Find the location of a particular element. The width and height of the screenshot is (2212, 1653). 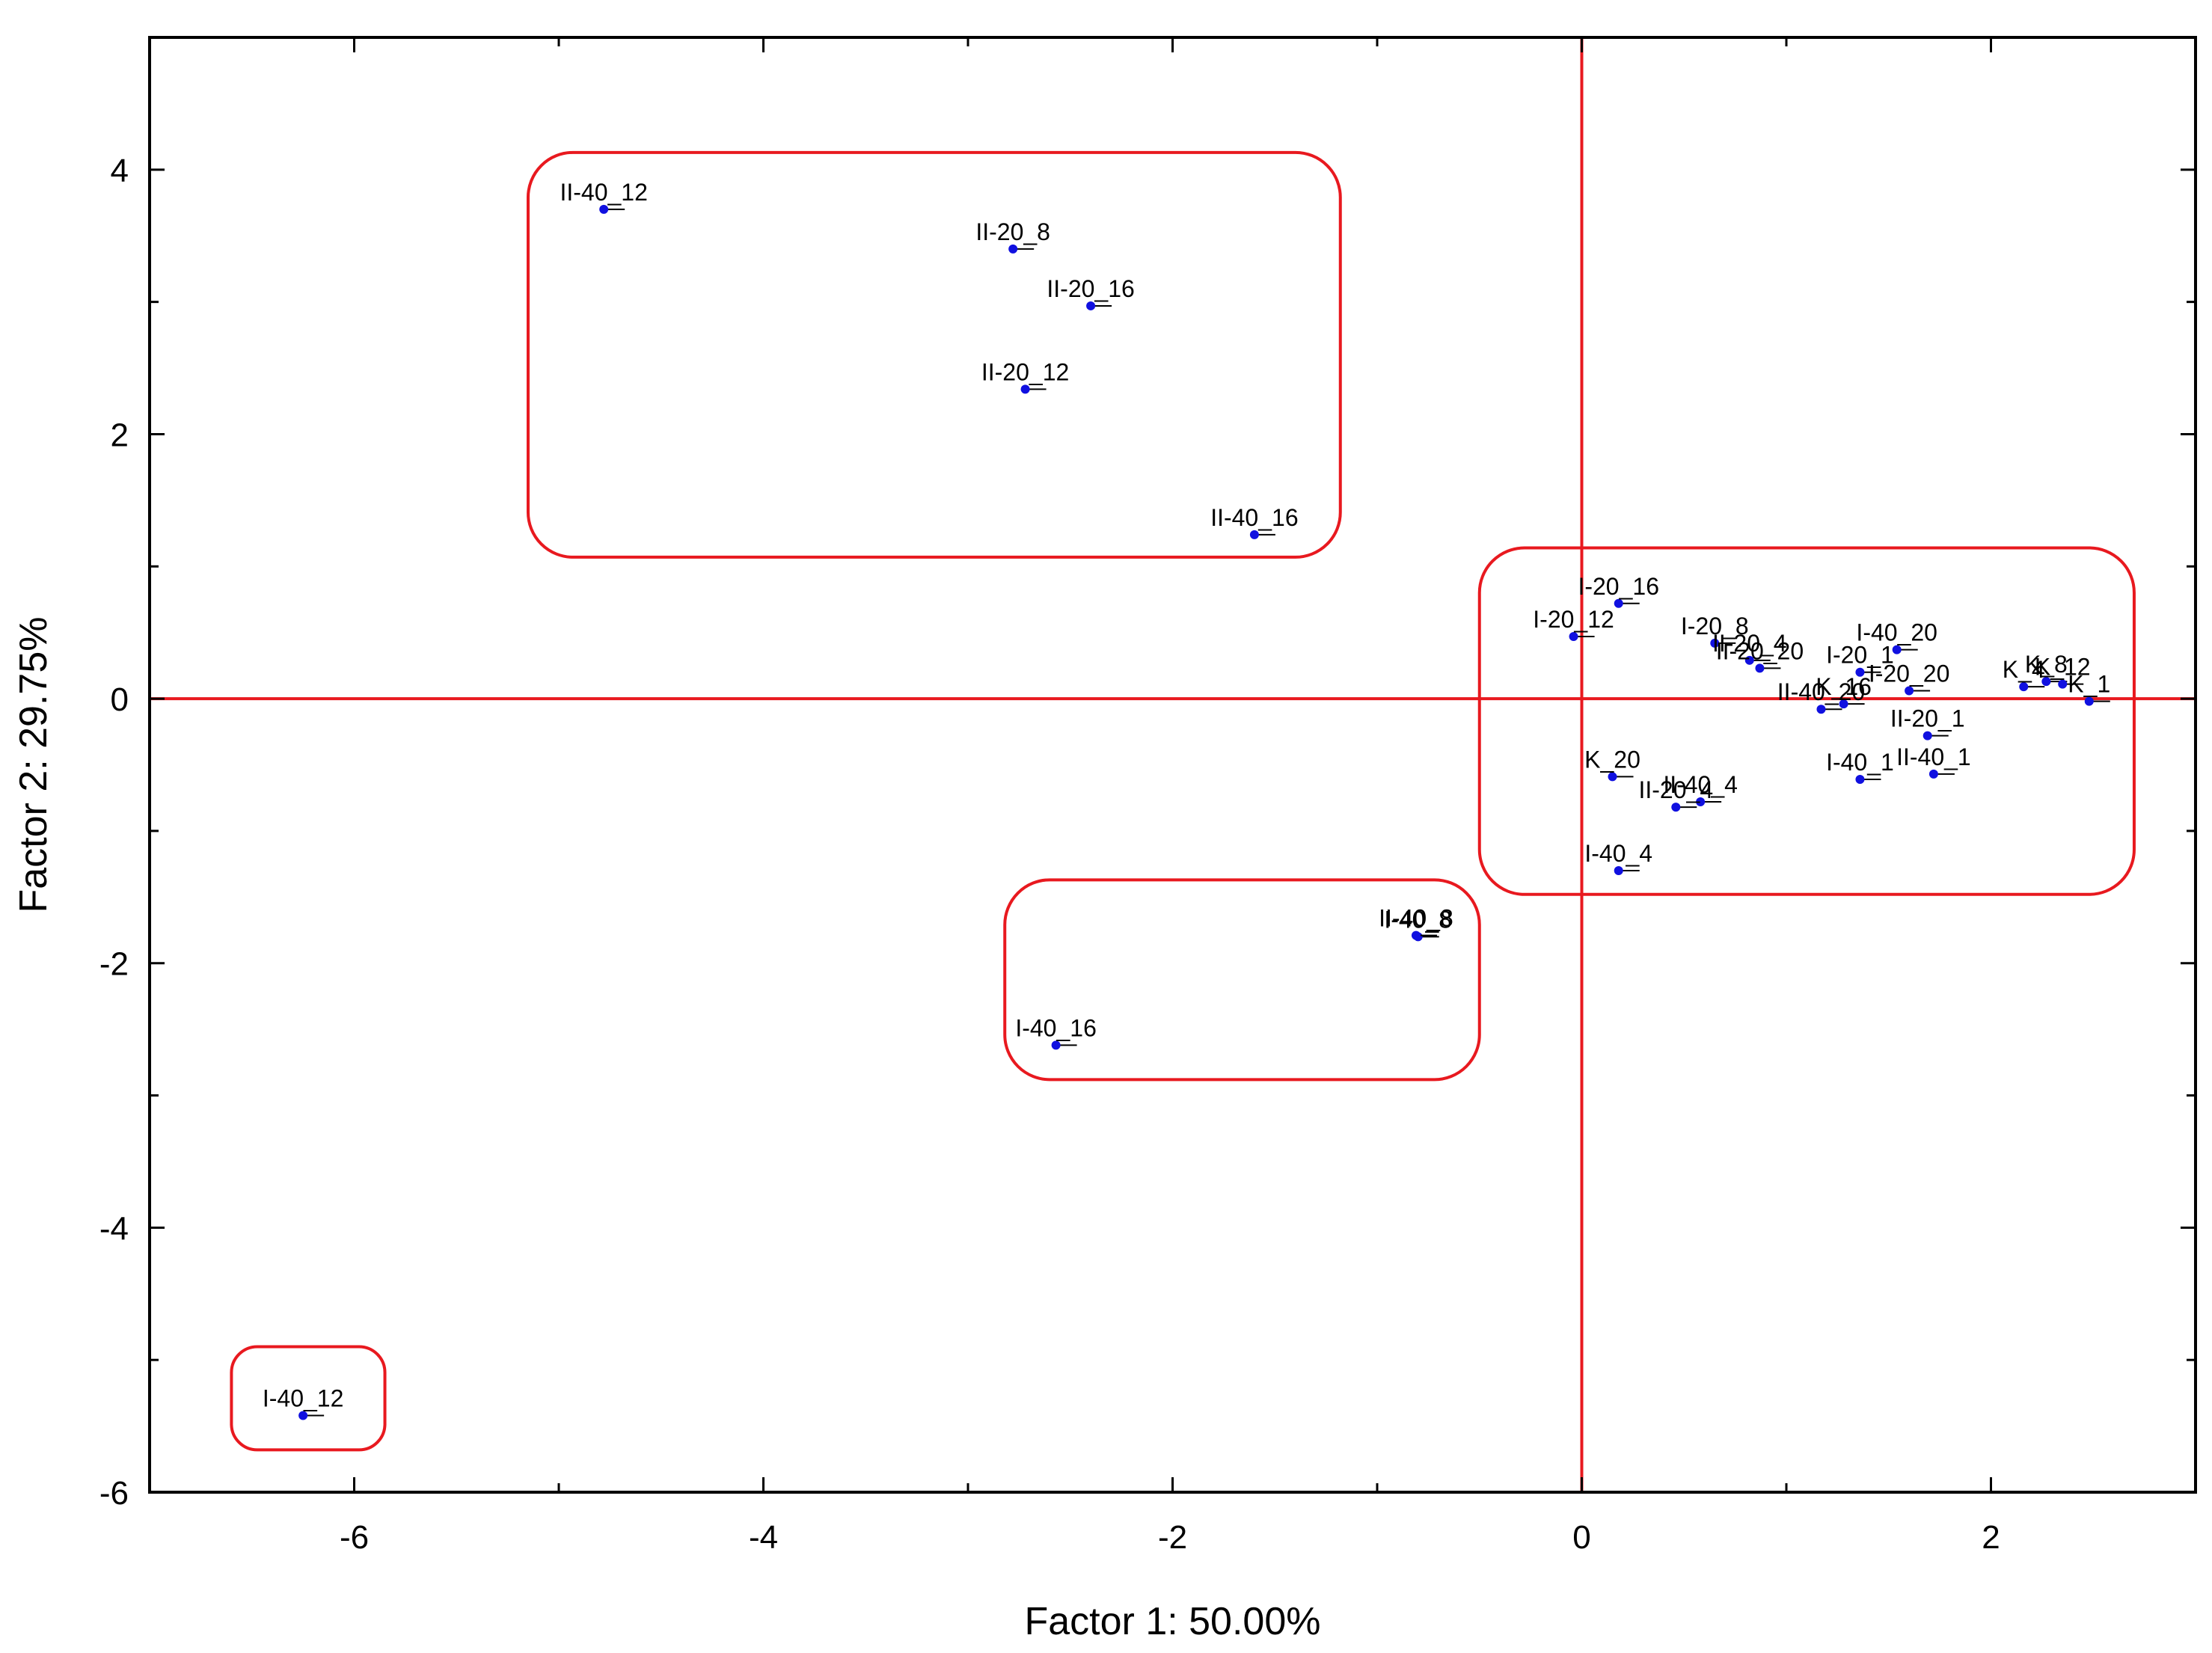

data-point-label: II-20_12 is located at coordinates (1025, 371).